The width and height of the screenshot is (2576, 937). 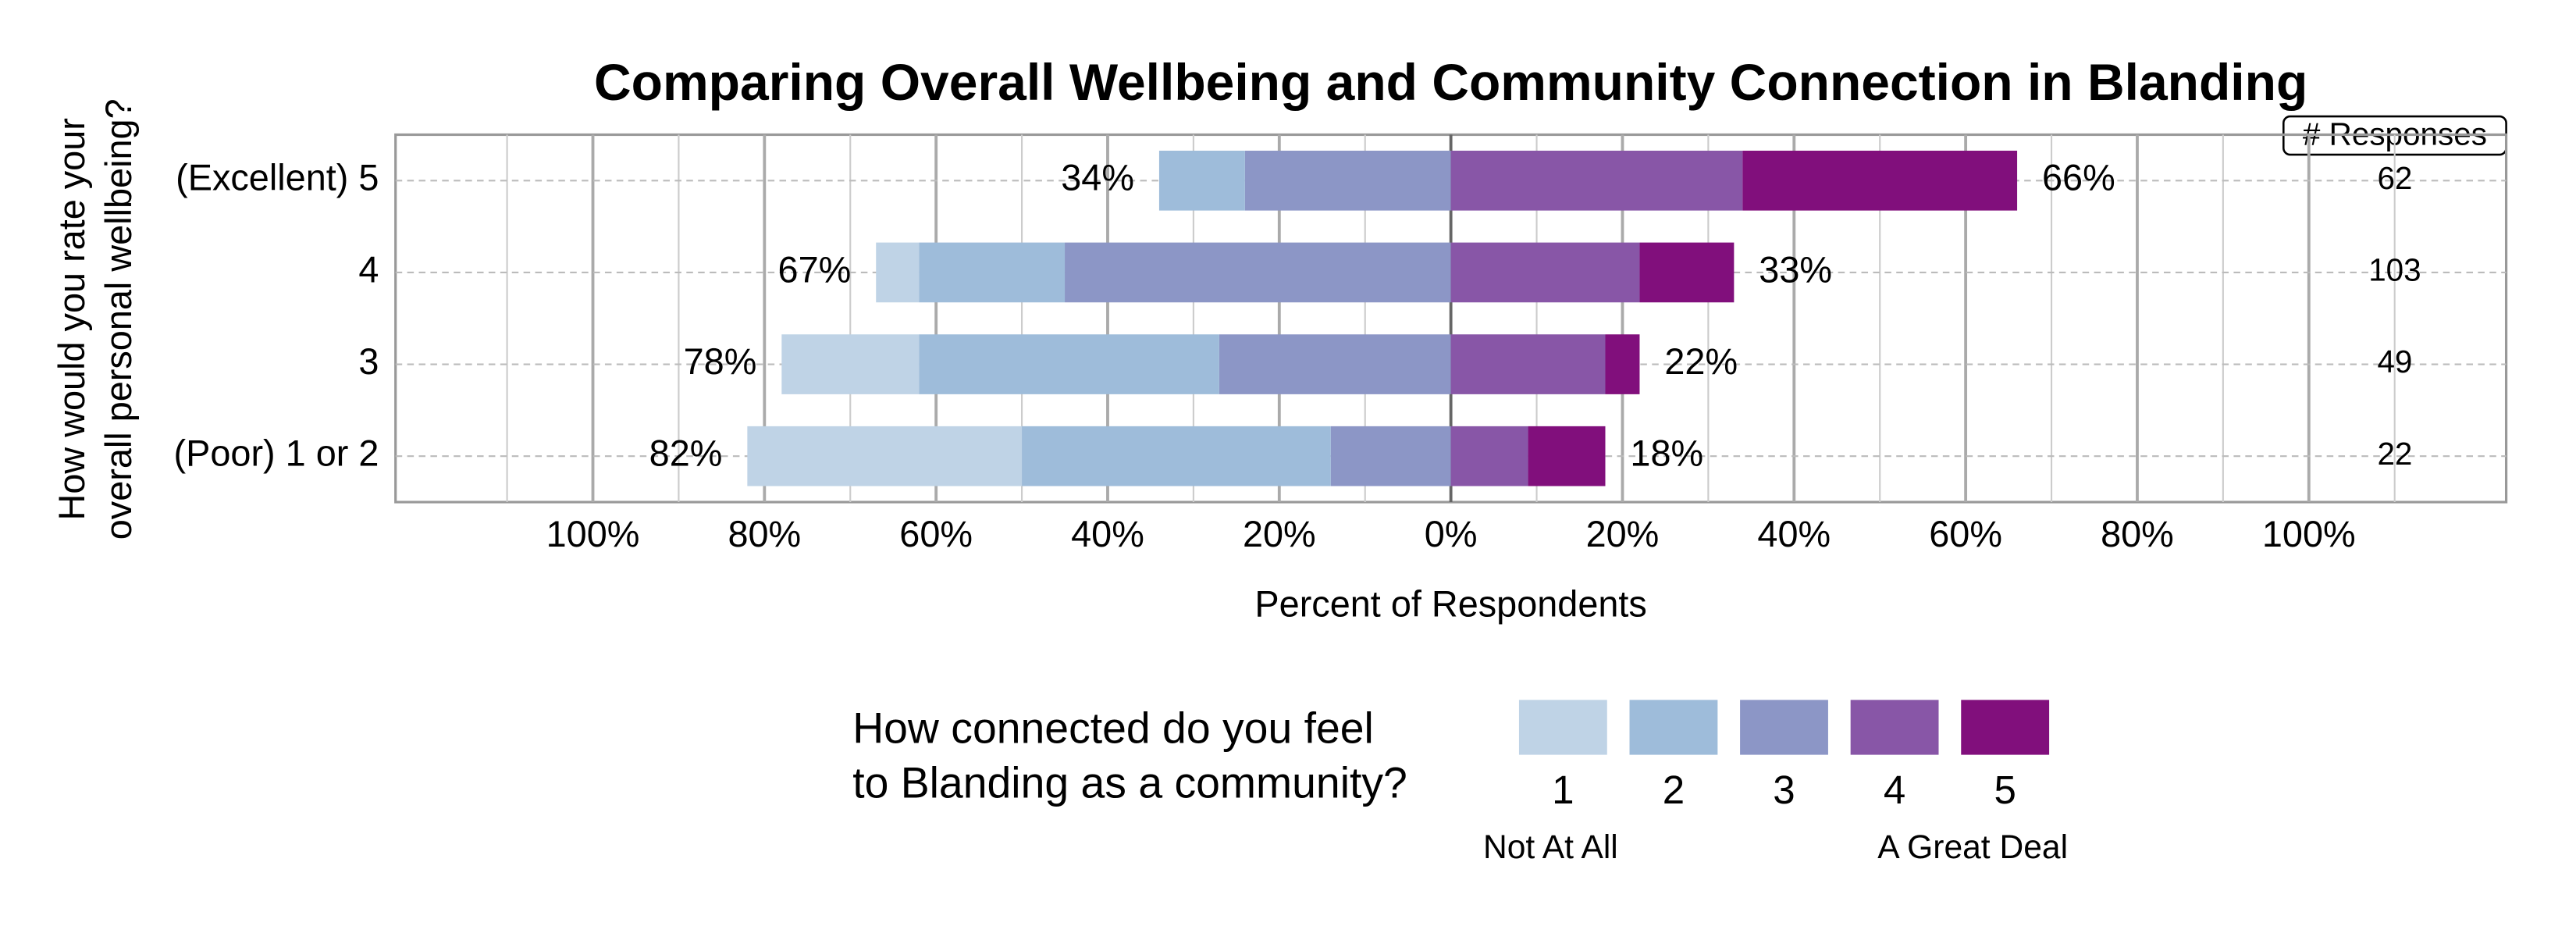 What do you see at coordinates (2005, 790) in the screenshot?
I see `legend-label: 5` at bounding box center [2005, 790].